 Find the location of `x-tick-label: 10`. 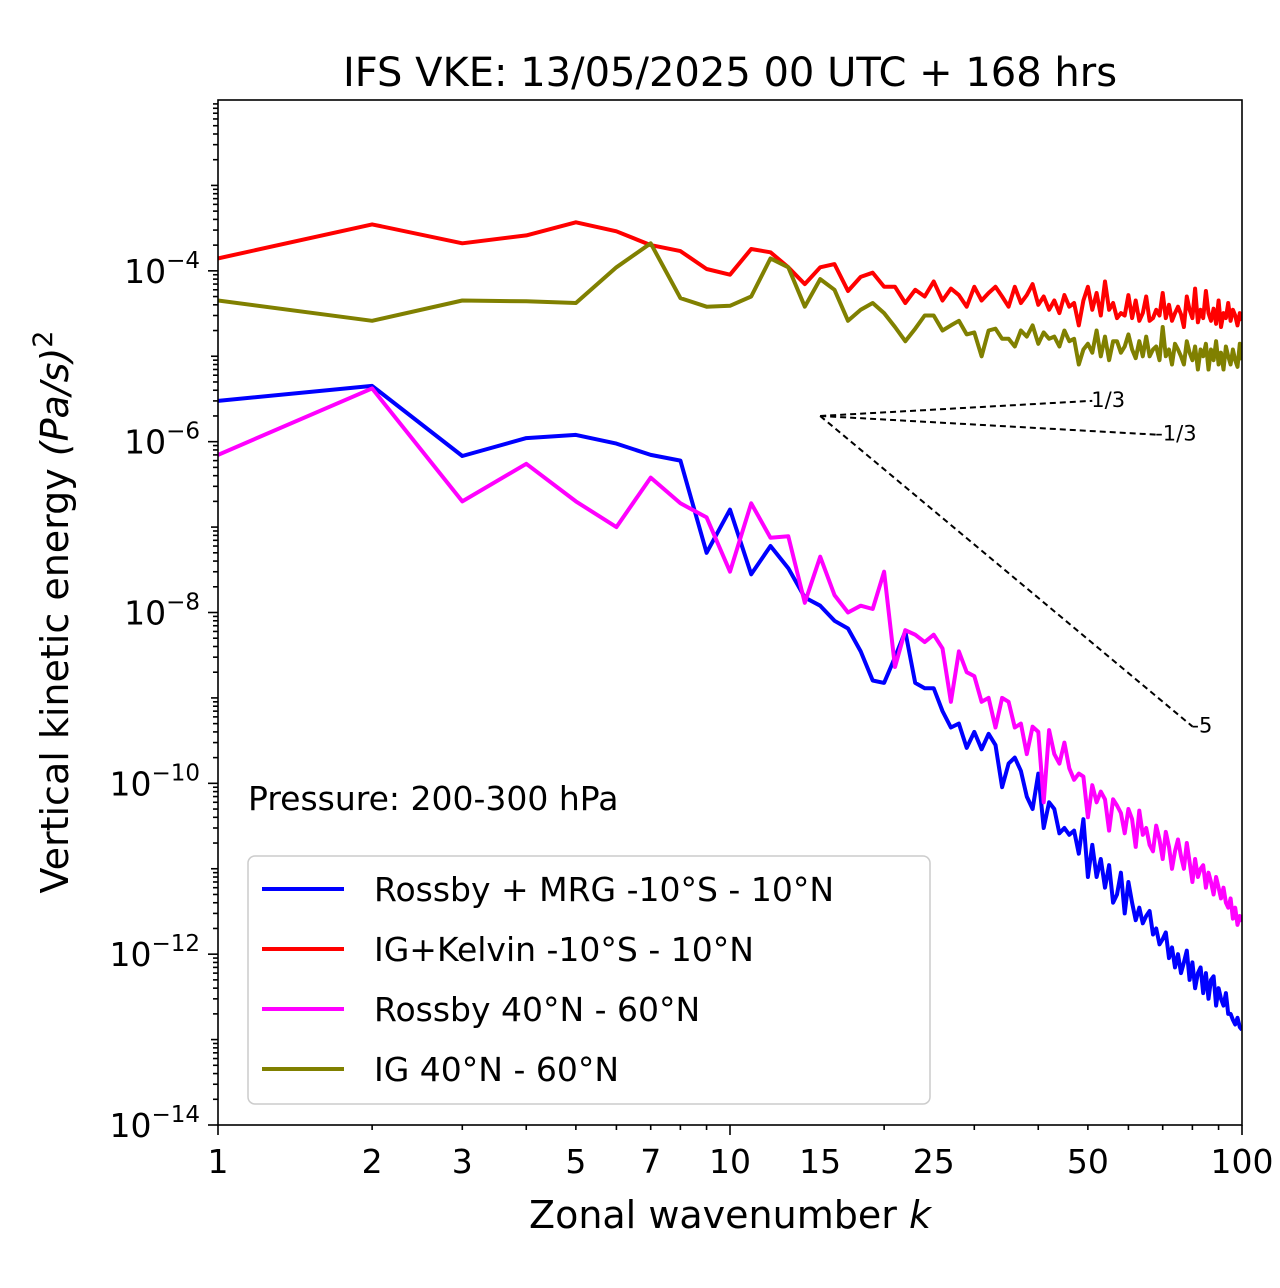

x-tick-label: 10 is located at coordinates (730, 1161).